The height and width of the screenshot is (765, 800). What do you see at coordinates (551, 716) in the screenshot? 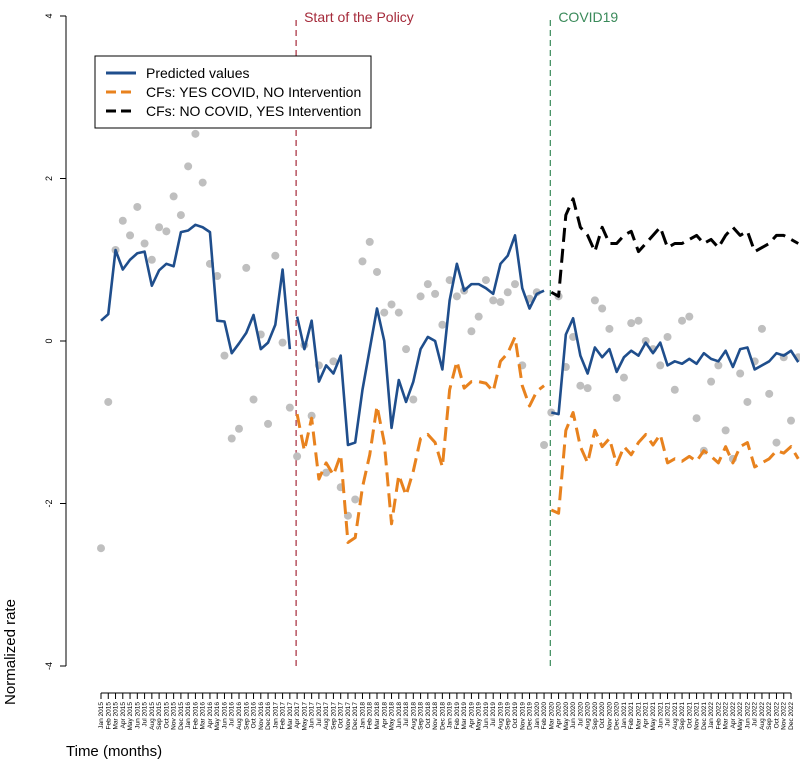
I see `x-tick-label: Mar 2020` at bounding box center [551, 716].